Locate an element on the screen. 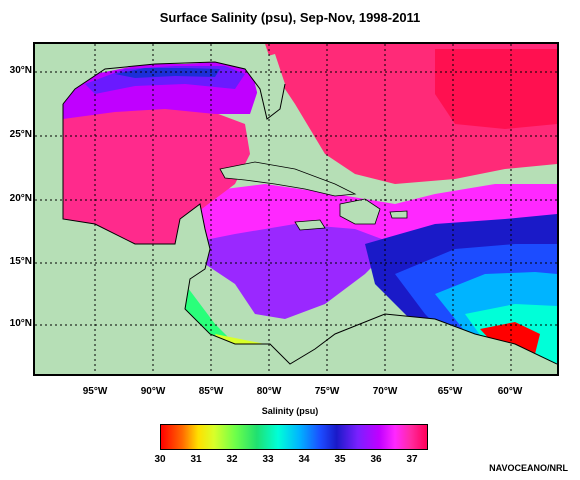  plume-low-salinity-core is located at coordinates (510, 339).